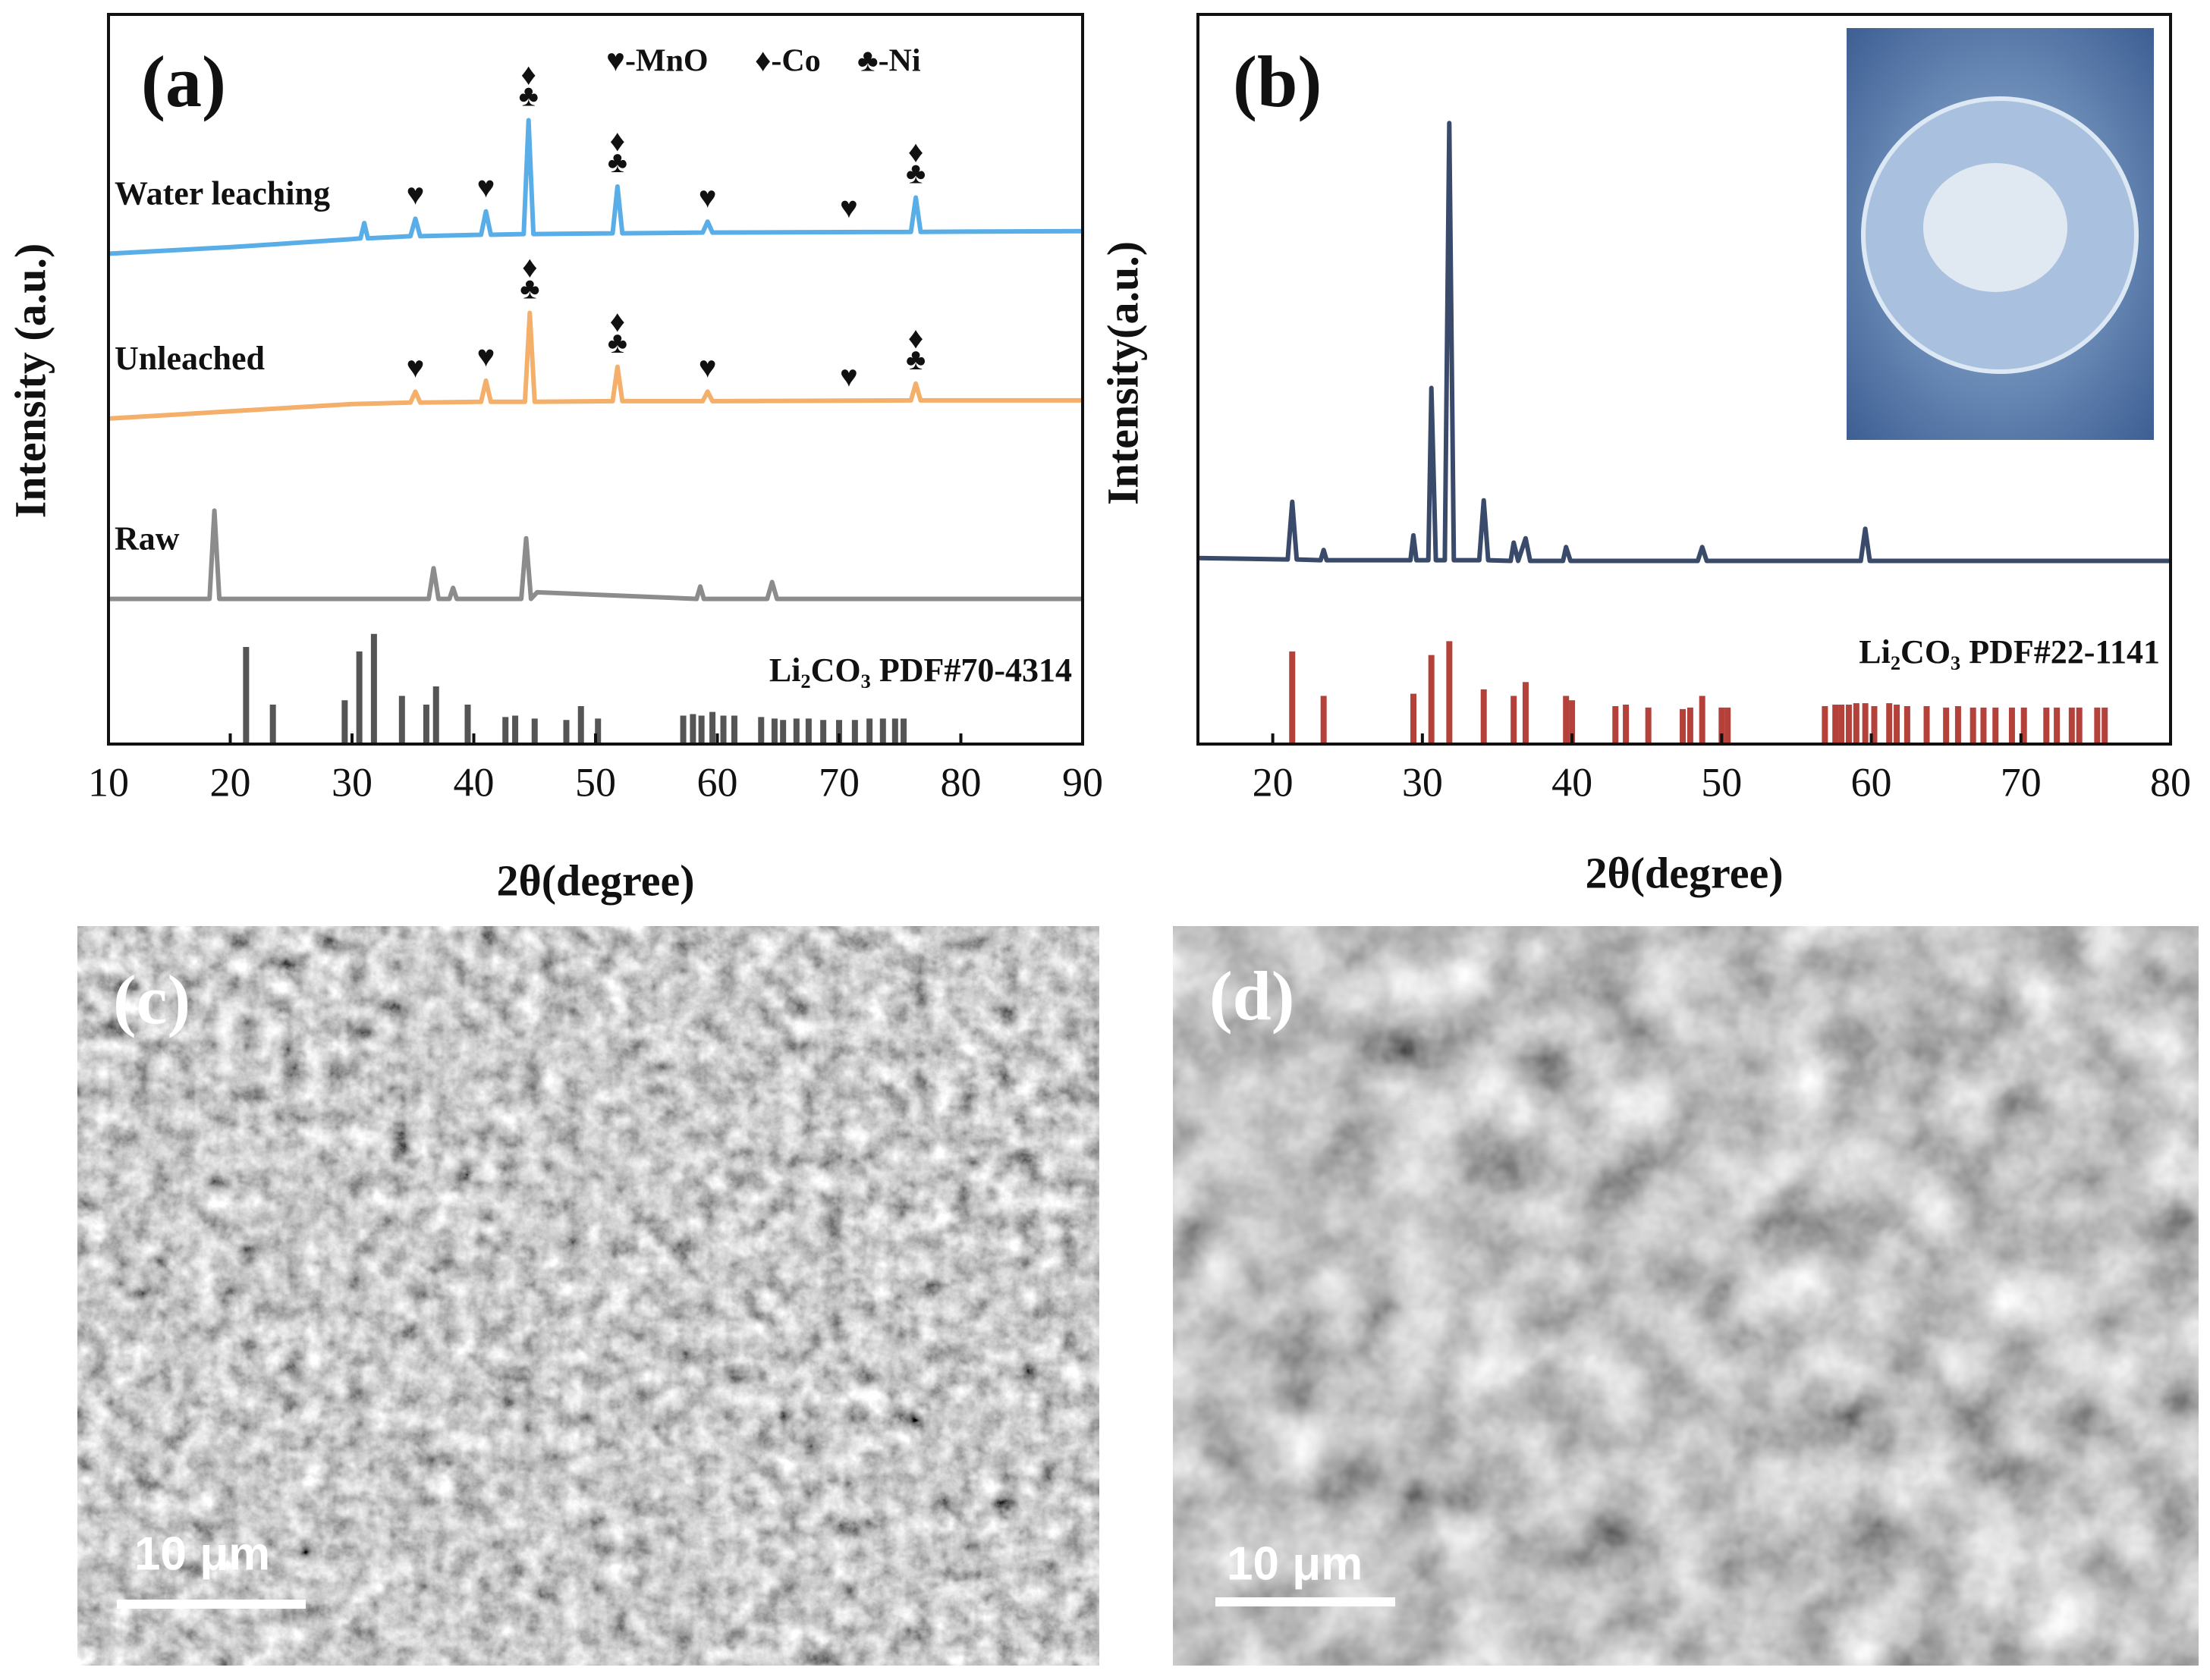 This screenshot has width=2210, height=1680. What do you see at coordinates (2009, 651) in the screenshot?
I see `reference-label: Li₂CO₃ PDF#22-1141` at bounding box center [2009, 651].